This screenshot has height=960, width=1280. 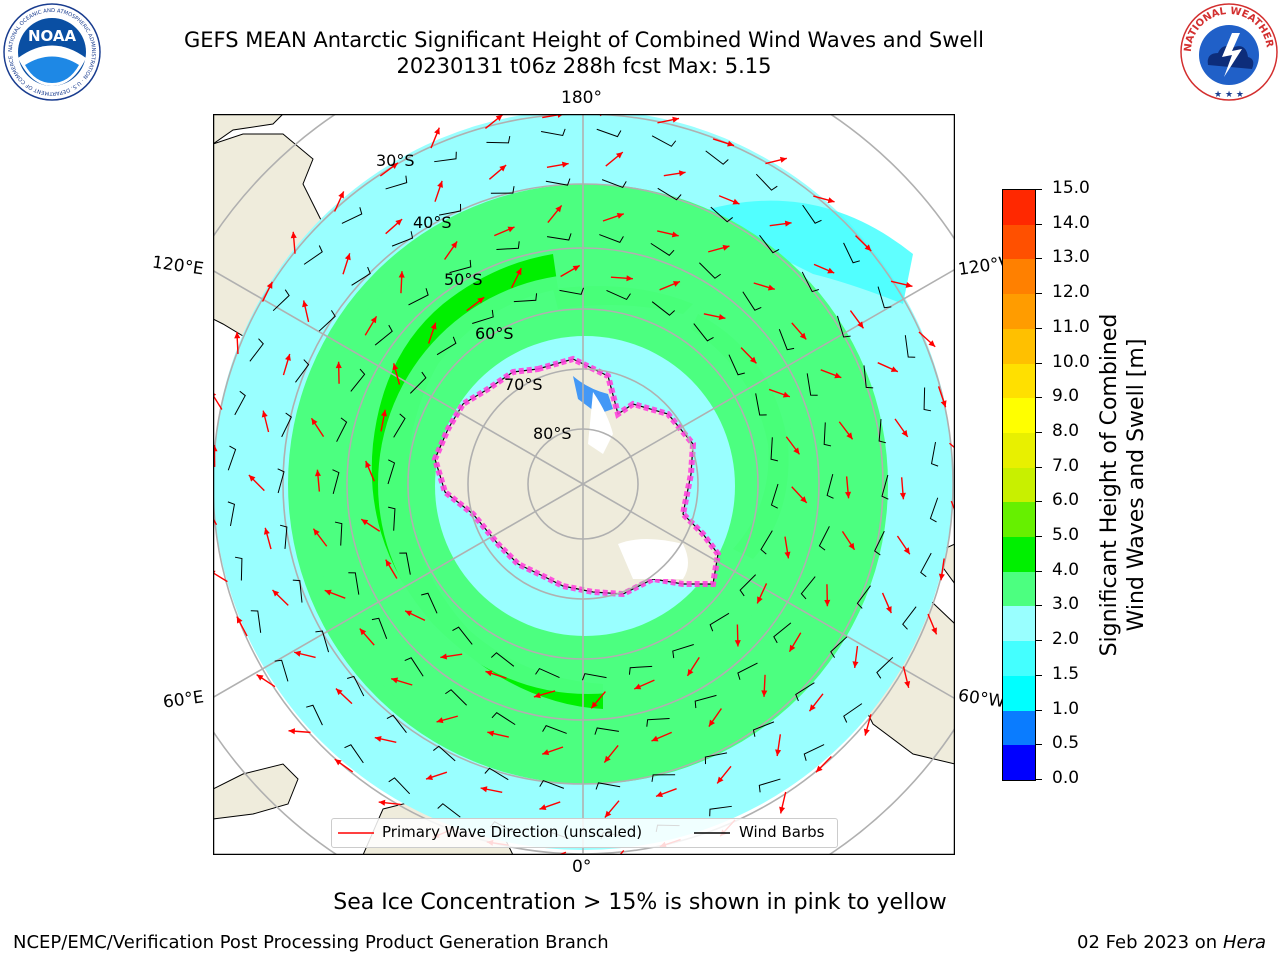 What do you see at coordinates (512, 832) in the screenshot?
I see `wave-direction-legend-label: Primary Wave Direction (unscaled)` at bounding box center [512, 832].